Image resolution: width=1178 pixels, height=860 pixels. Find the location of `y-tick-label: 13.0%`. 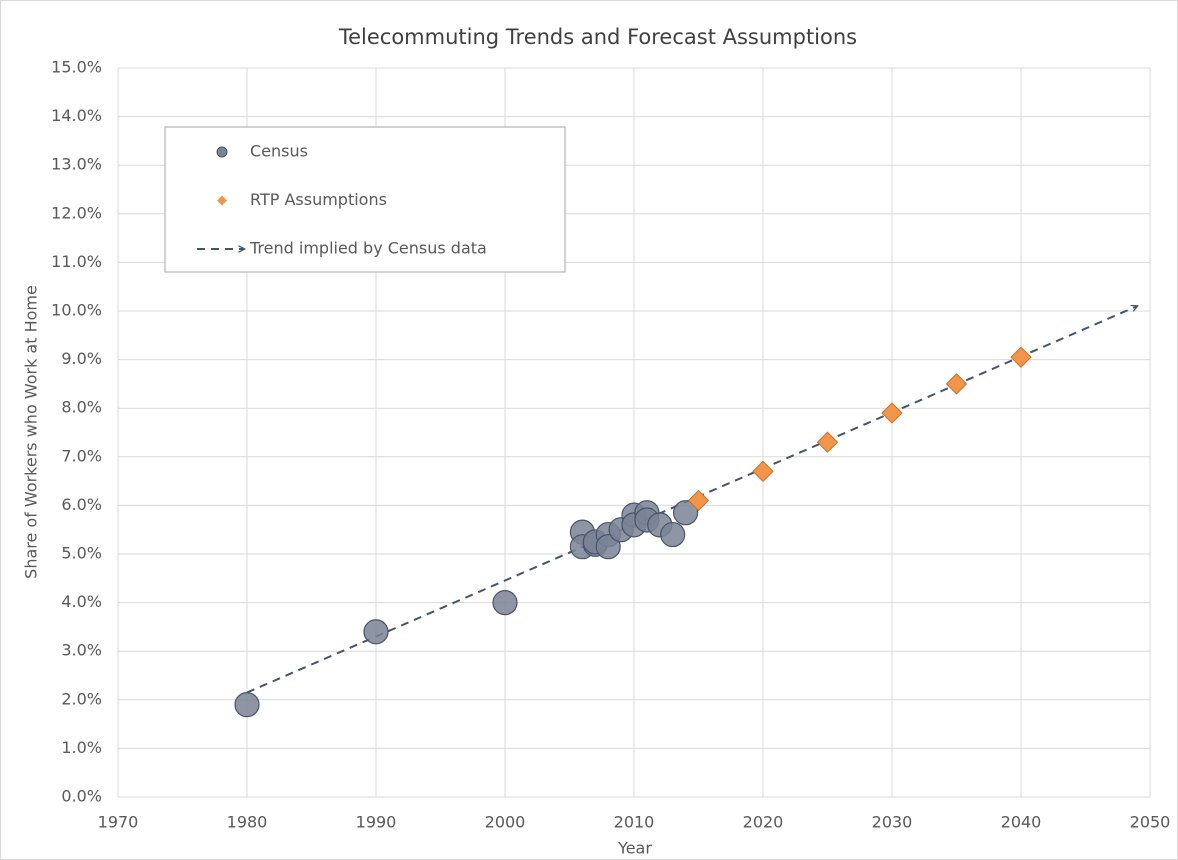

y-tick-label: 13.0% is located at coordinates (76, 164).